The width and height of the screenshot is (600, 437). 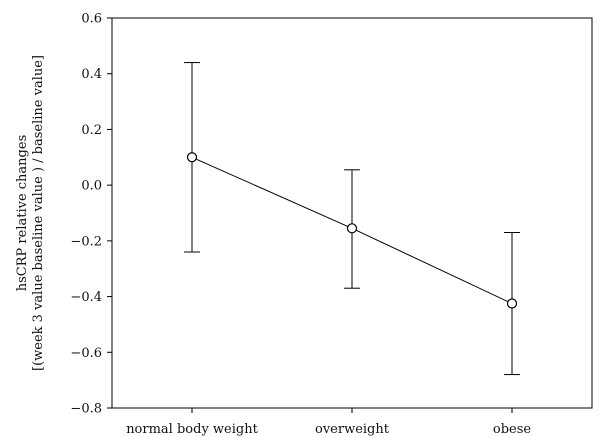 What do you see at coordinates (192, 429) in the screenshot?
I see `x-tick-label: normal body weight` at bounding box center [192, 429].